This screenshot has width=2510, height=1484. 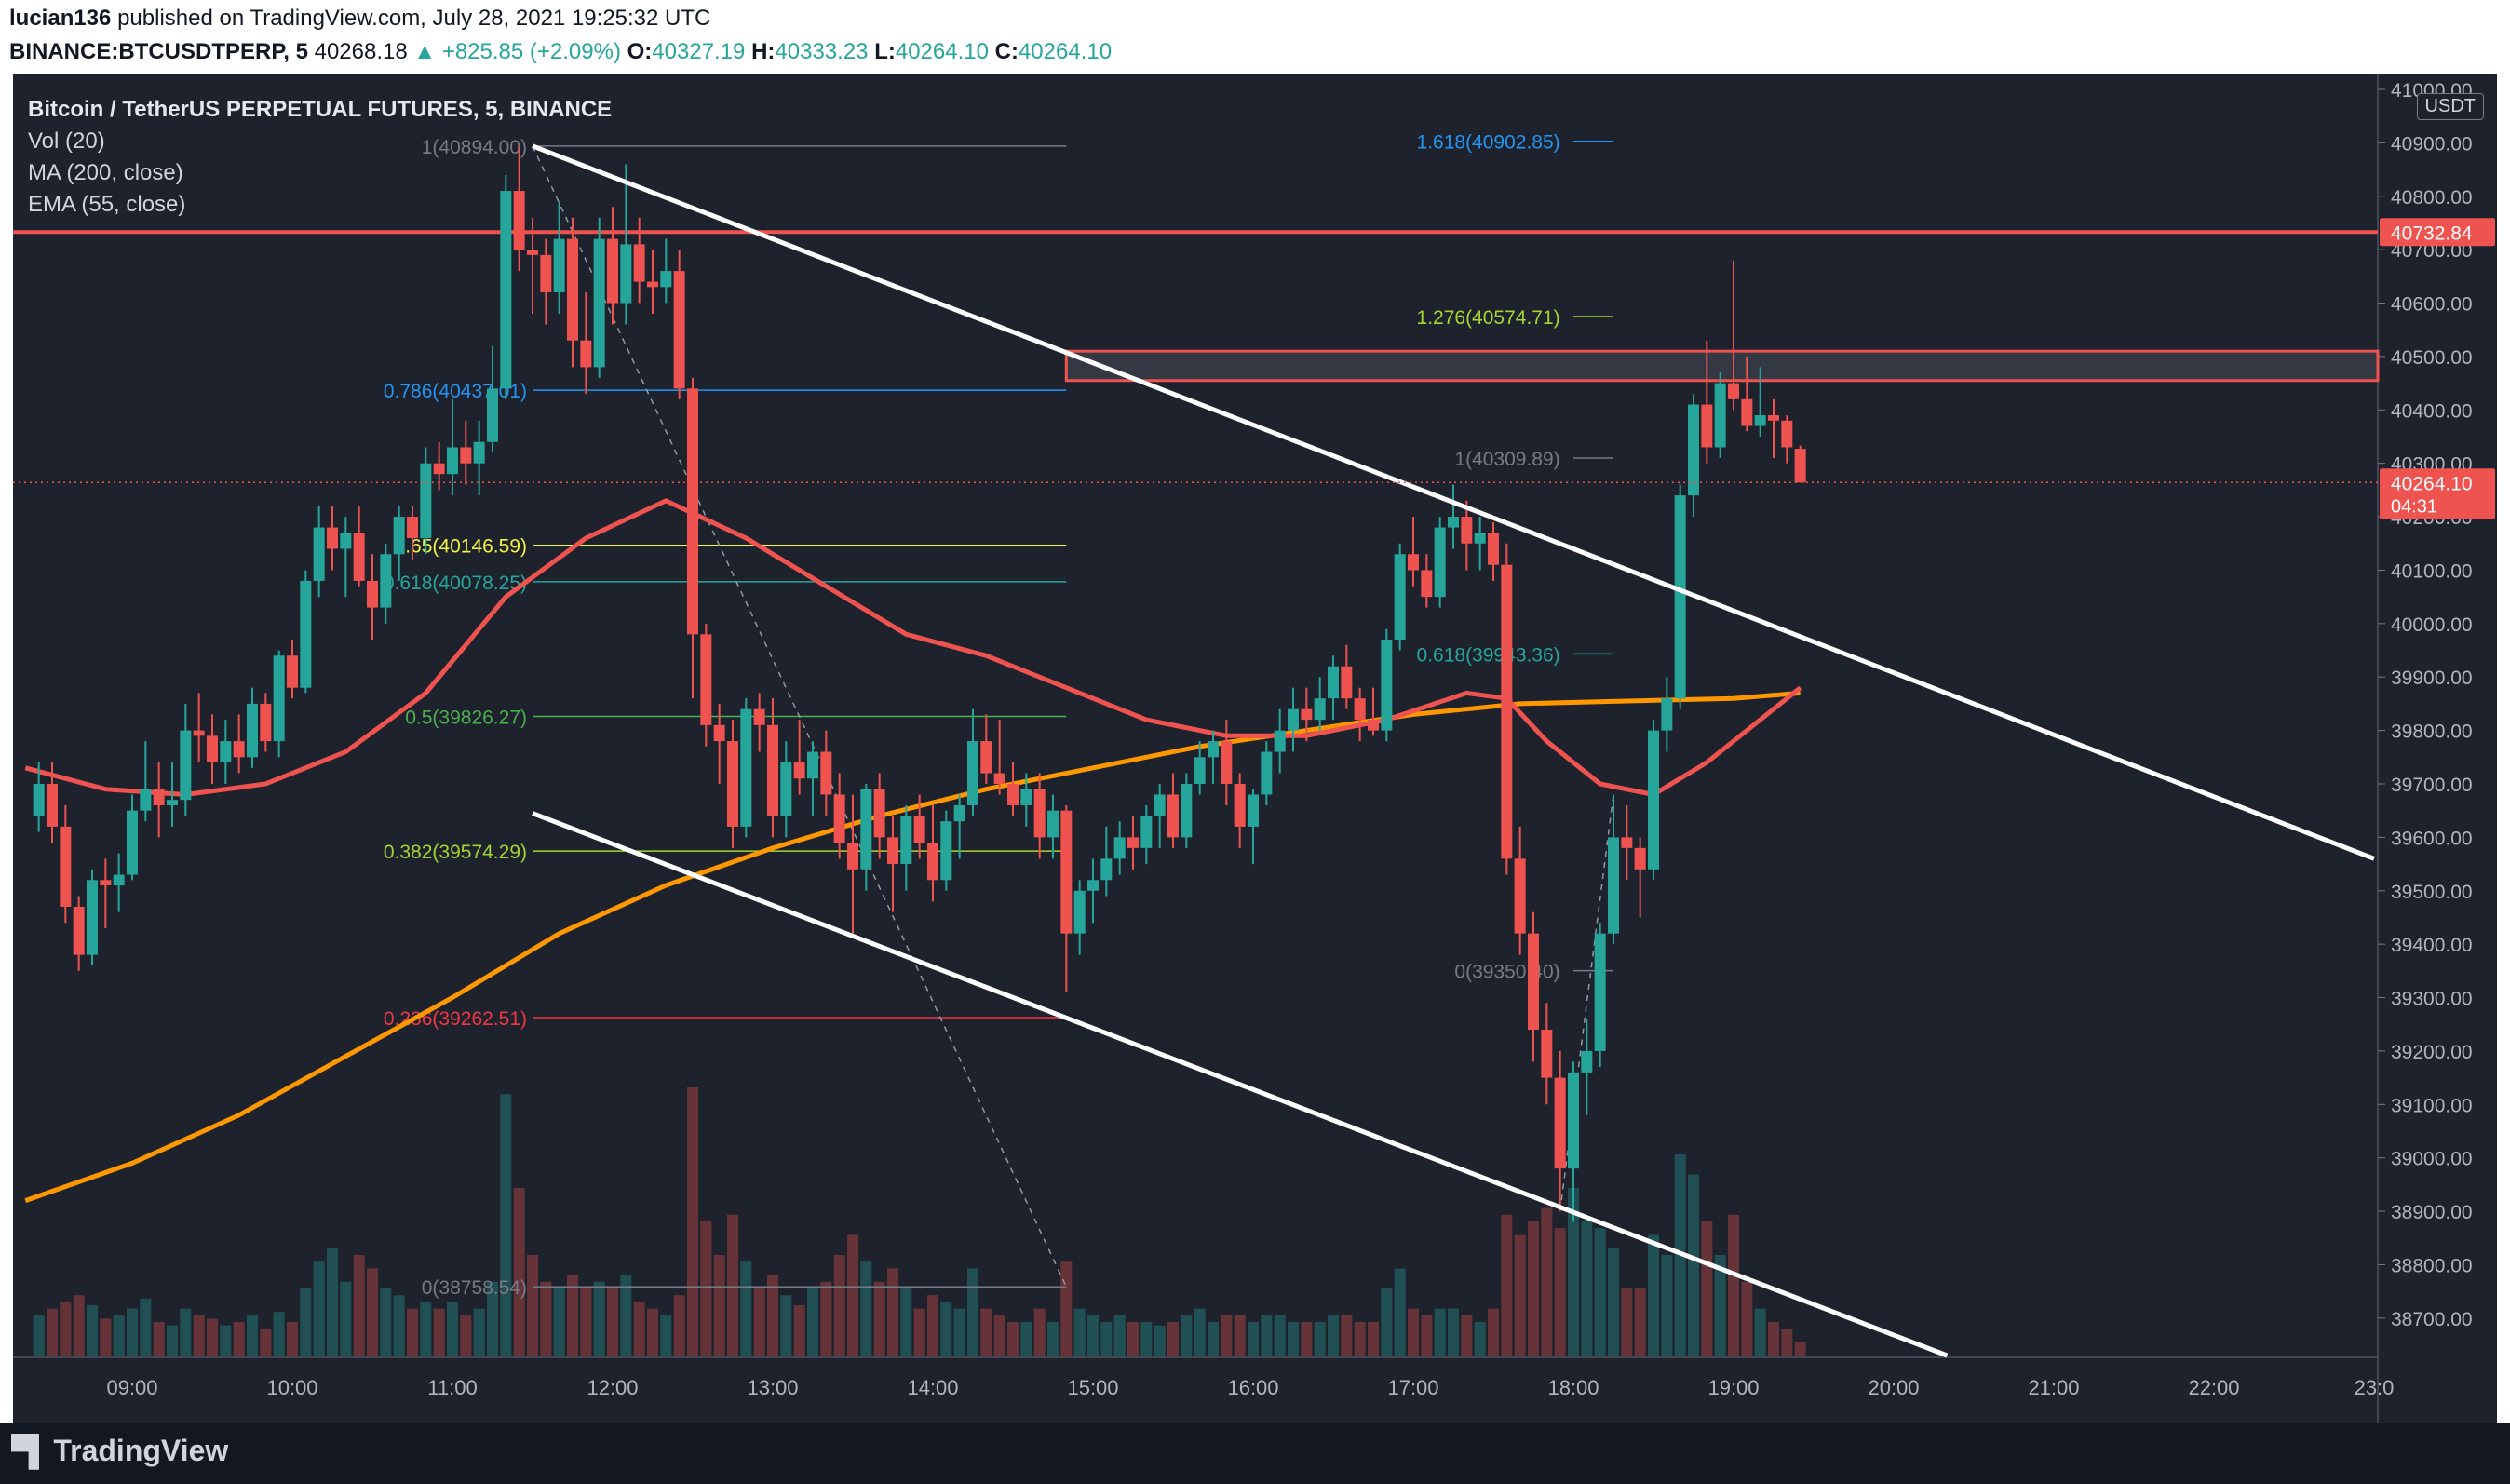 What do you see at coordinates (452, 1387) in the screenshot?
I see `x-tick-label: 11:00` at bounding box center [452, 1387].